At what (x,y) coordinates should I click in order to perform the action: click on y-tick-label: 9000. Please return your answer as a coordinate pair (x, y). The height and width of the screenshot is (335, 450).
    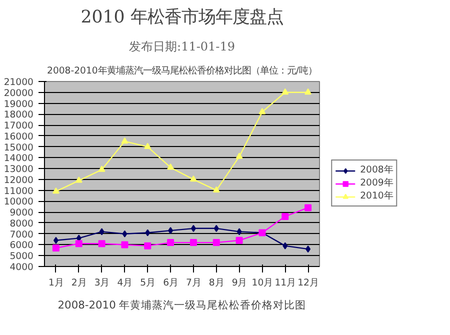
    Looking at the image, I should click on (22, 213).